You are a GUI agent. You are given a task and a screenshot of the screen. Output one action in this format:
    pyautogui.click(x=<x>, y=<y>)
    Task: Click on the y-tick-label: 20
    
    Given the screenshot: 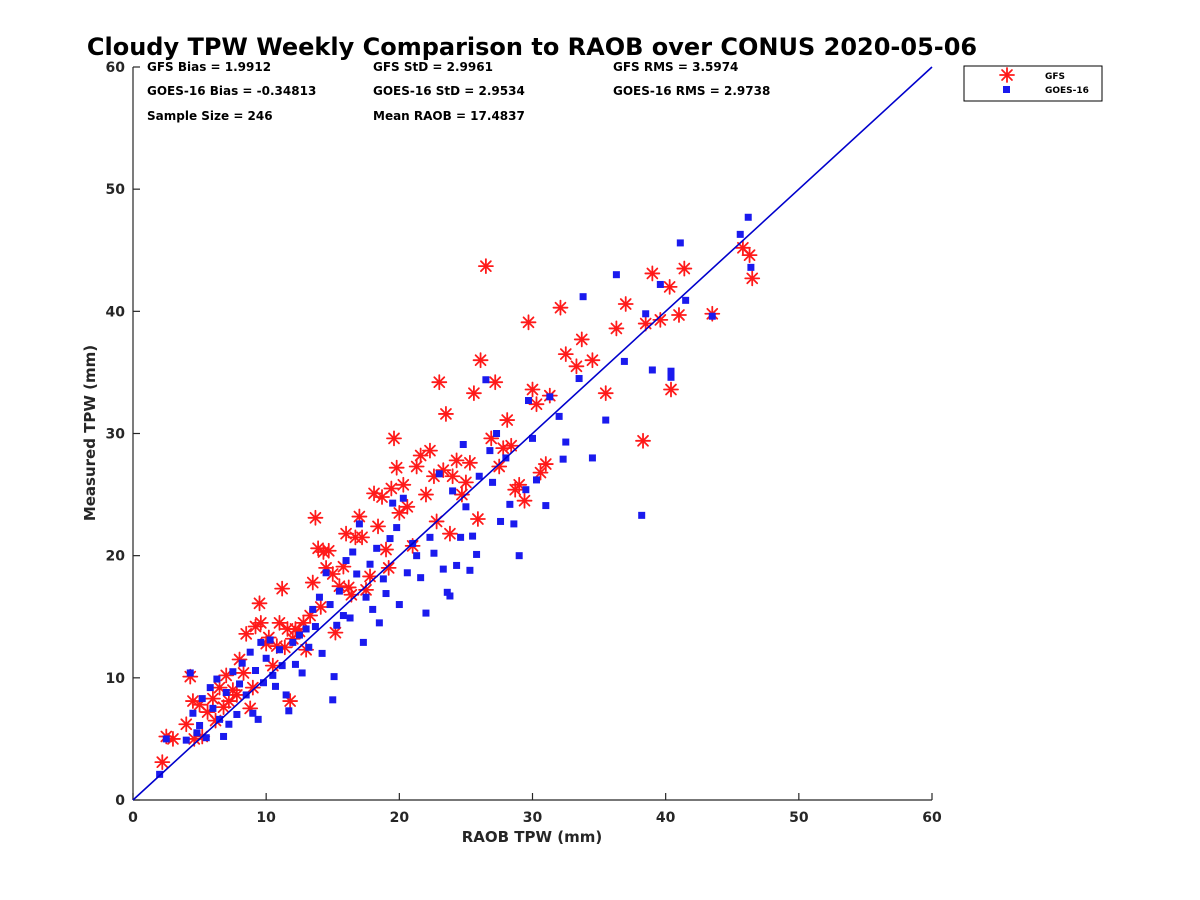 What is the action you would take?
    pyautogui.click(x=116, y=557)
    